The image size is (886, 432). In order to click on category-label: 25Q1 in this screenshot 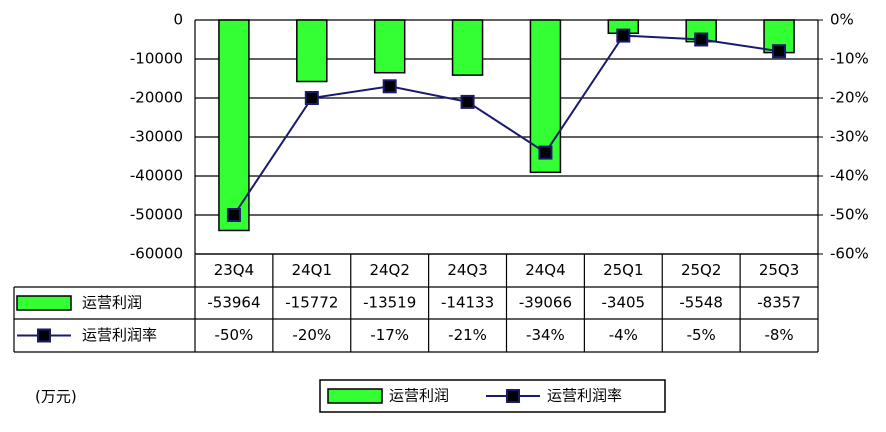, I will do `click(623, 270)`.